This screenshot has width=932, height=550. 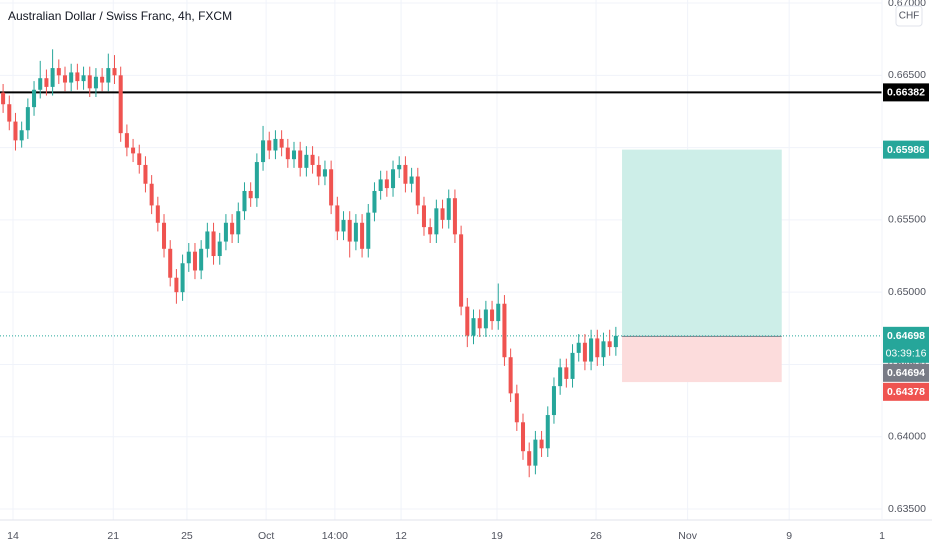 I want to click on x-tick-label: 1, so click(x=882, y=536).